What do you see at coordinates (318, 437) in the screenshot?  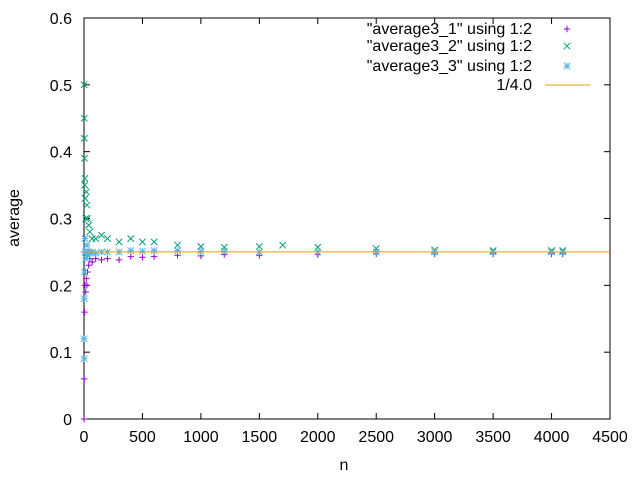 I see `x-tick-label: 2000` at bounding box center [318, 437].